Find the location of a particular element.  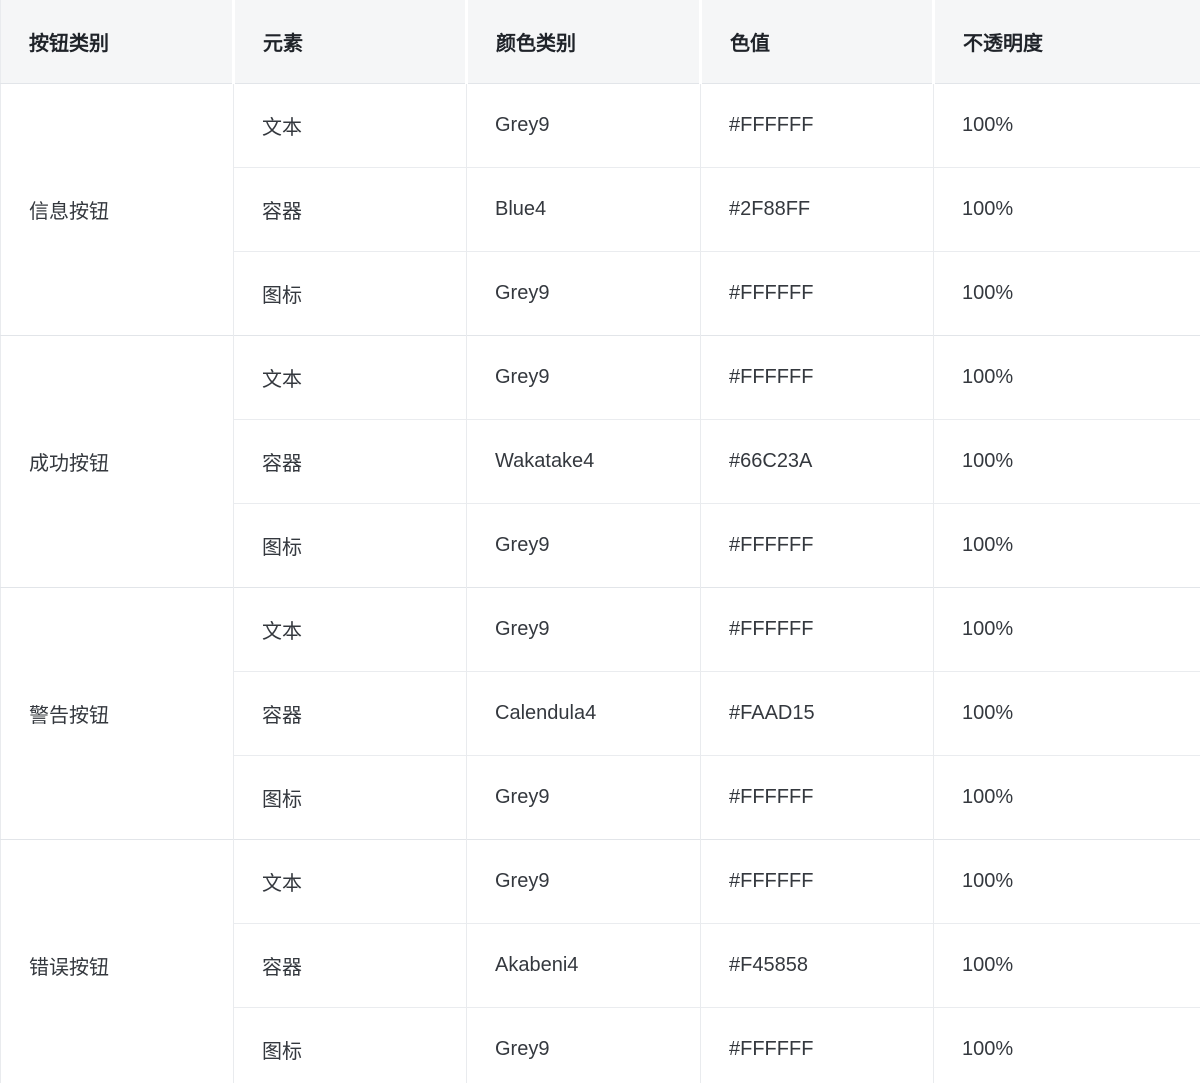

color-class-cell: Calendula4 is located at coordinates (583, 713).